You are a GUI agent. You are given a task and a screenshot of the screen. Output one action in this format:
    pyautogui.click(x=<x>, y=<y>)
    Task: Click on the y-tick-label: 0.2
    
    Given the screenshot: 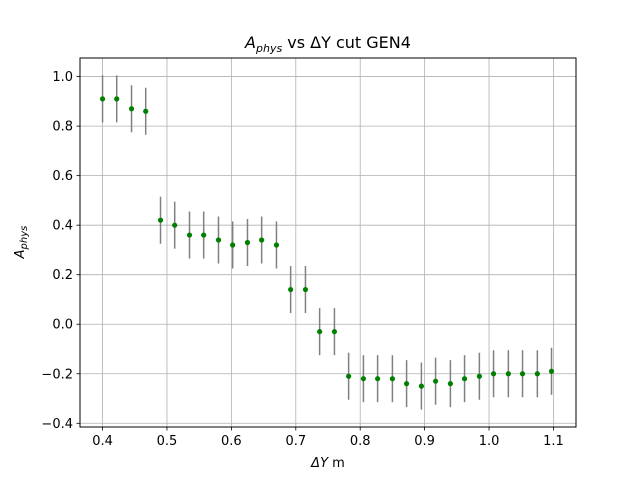 What is the action you would take?
    pyautogui.click(x=62, y=275)
    